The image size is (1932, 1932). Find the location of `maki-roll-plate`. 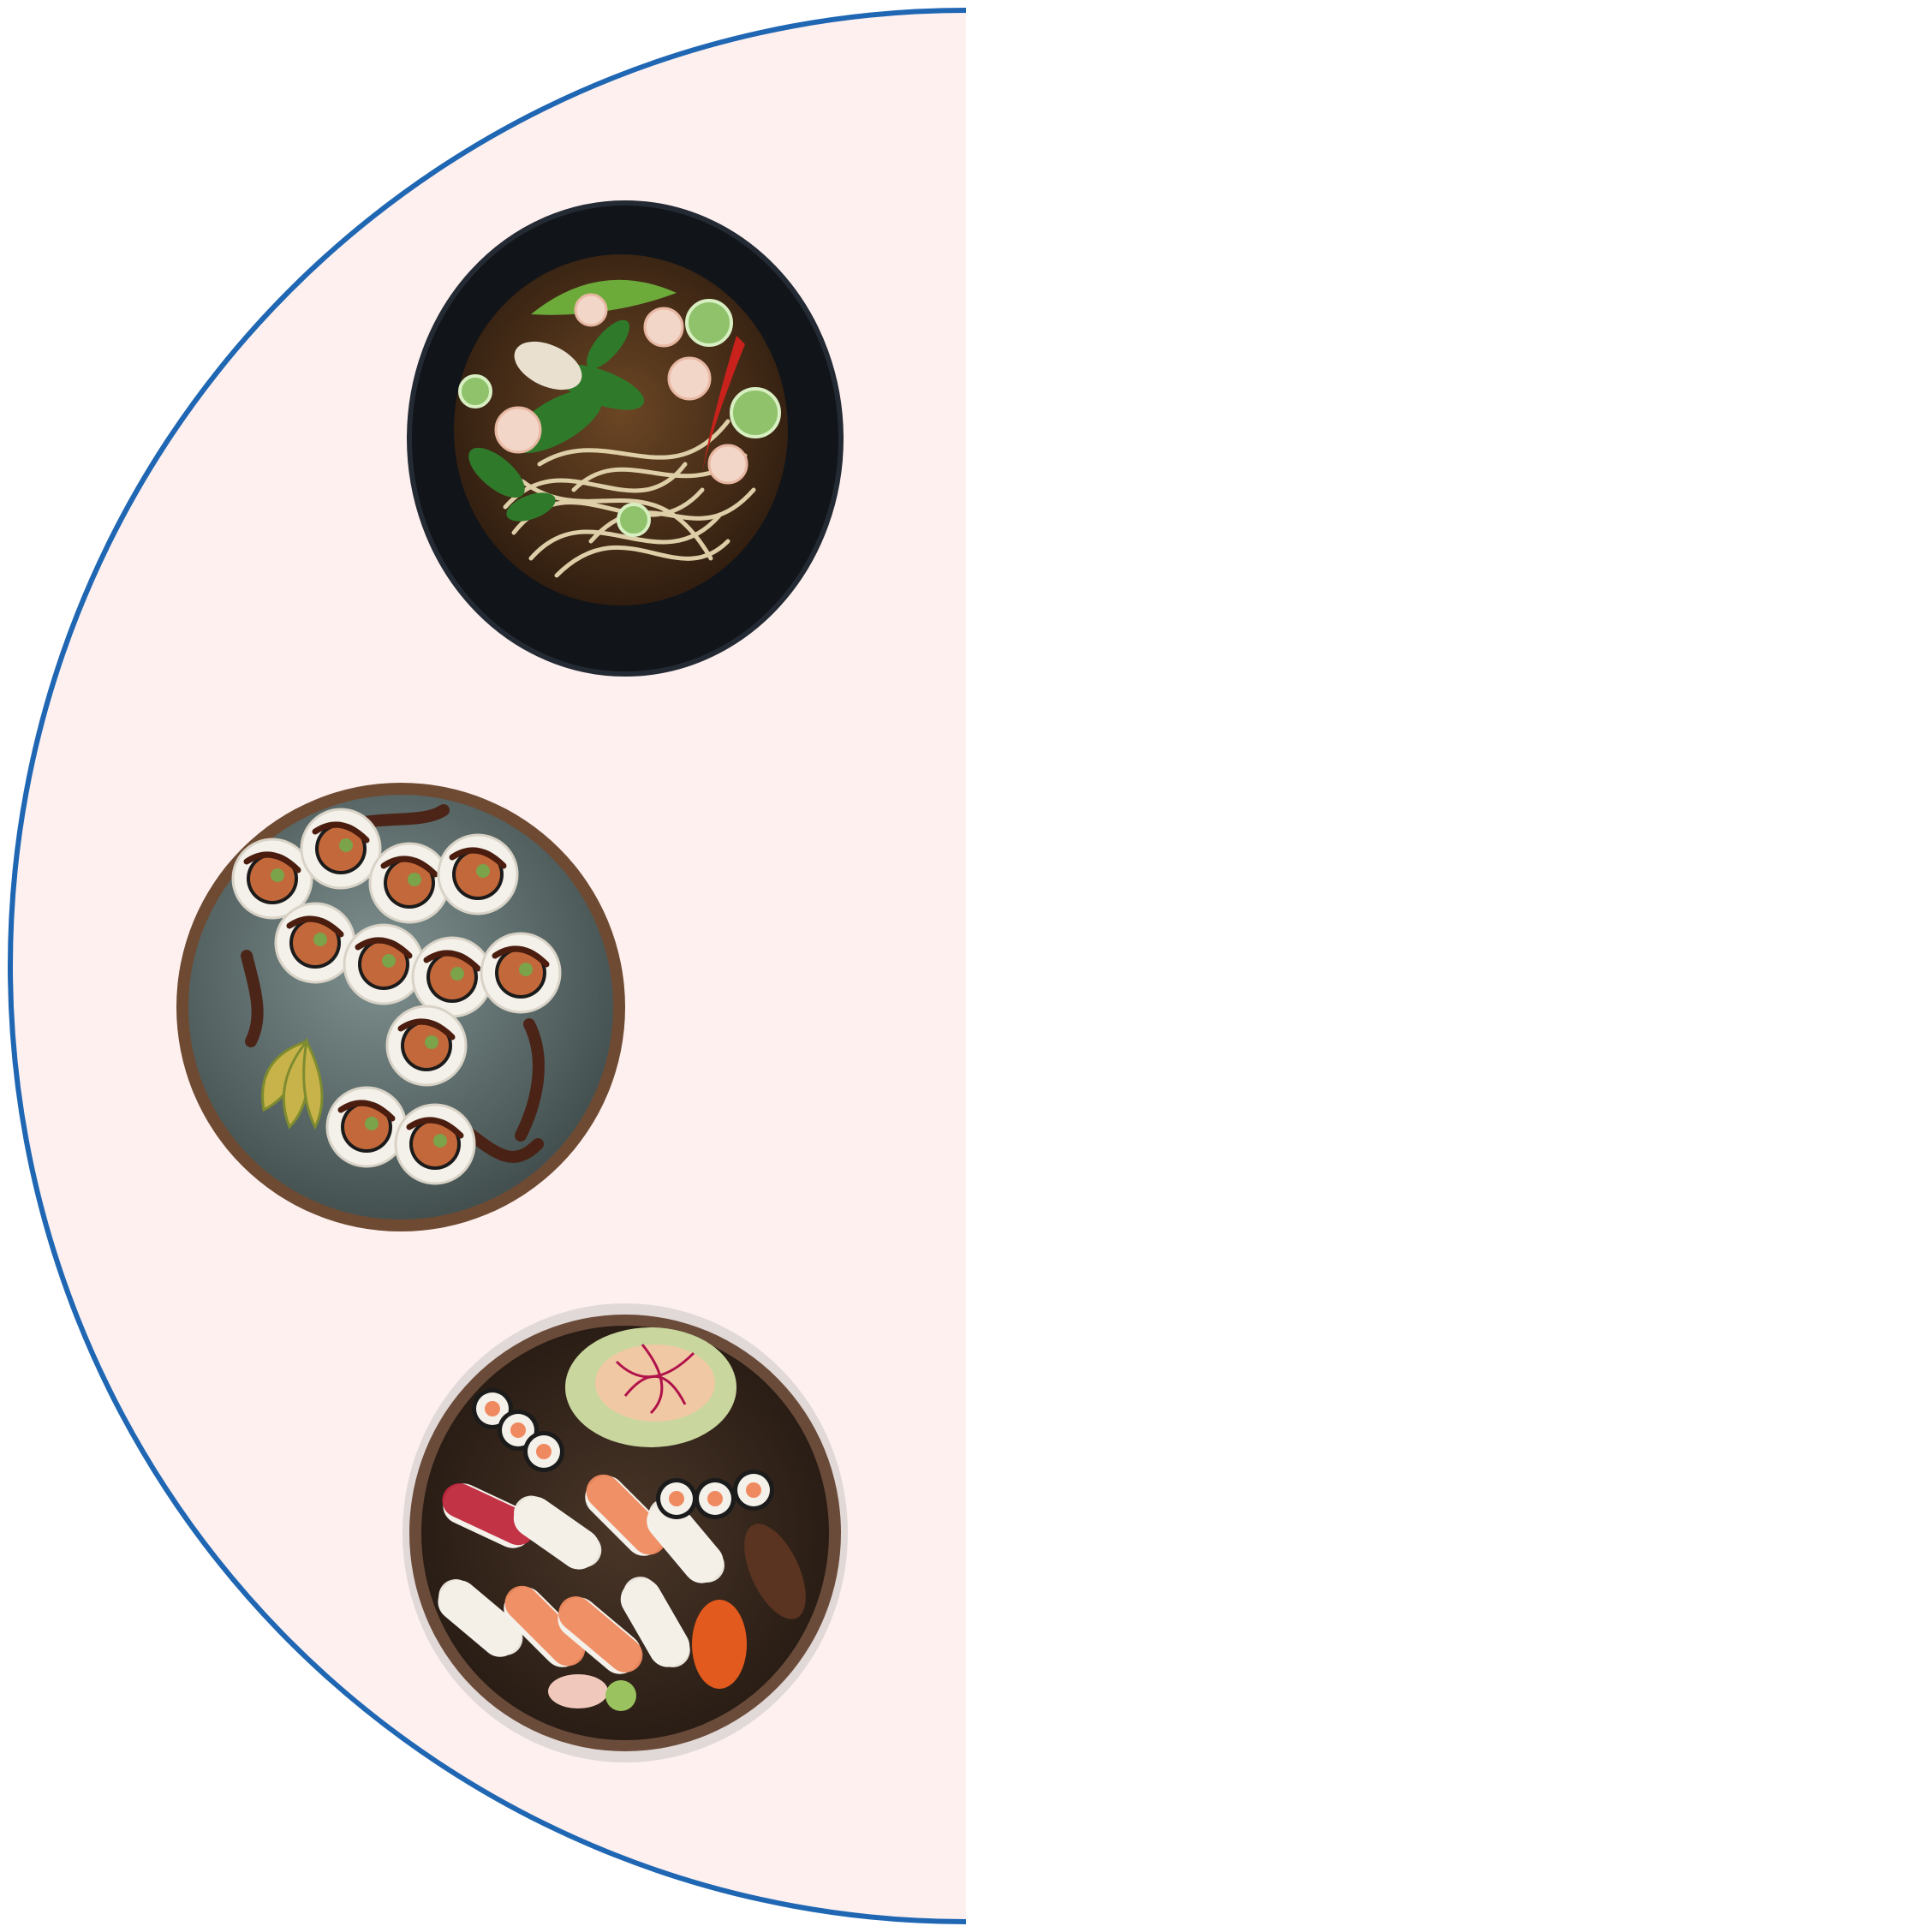

maki-roll-plate is located at coordinates (400, 1007).